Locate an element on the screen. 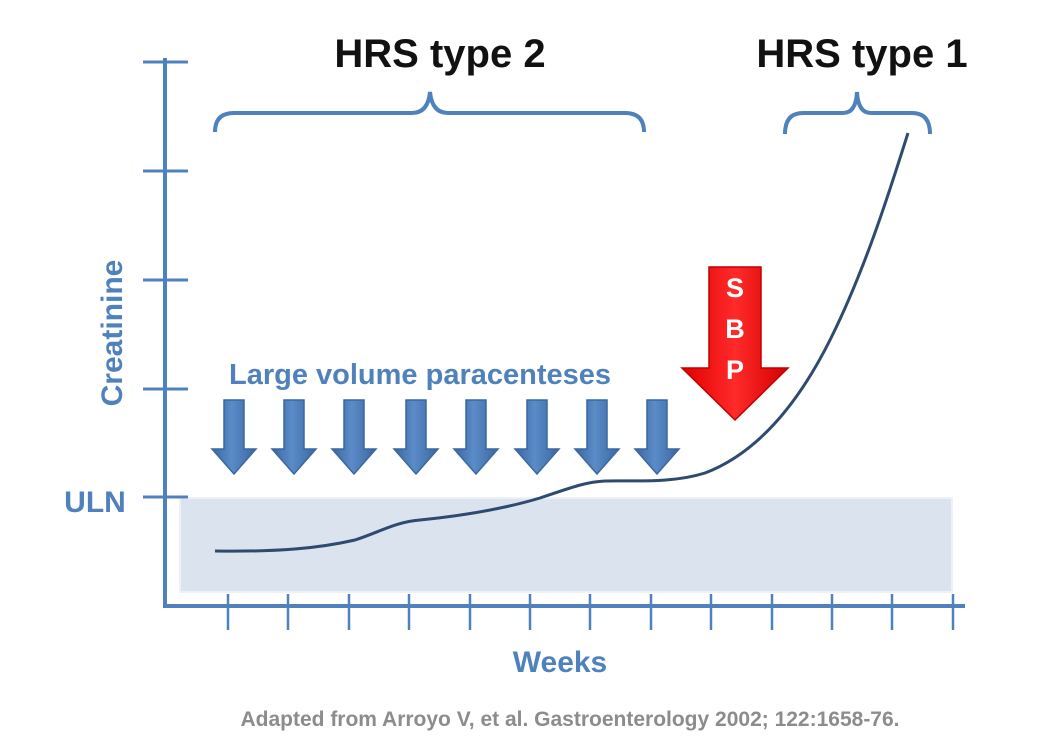  x-axis-label: Weeks is located at coordinates (560, 662).